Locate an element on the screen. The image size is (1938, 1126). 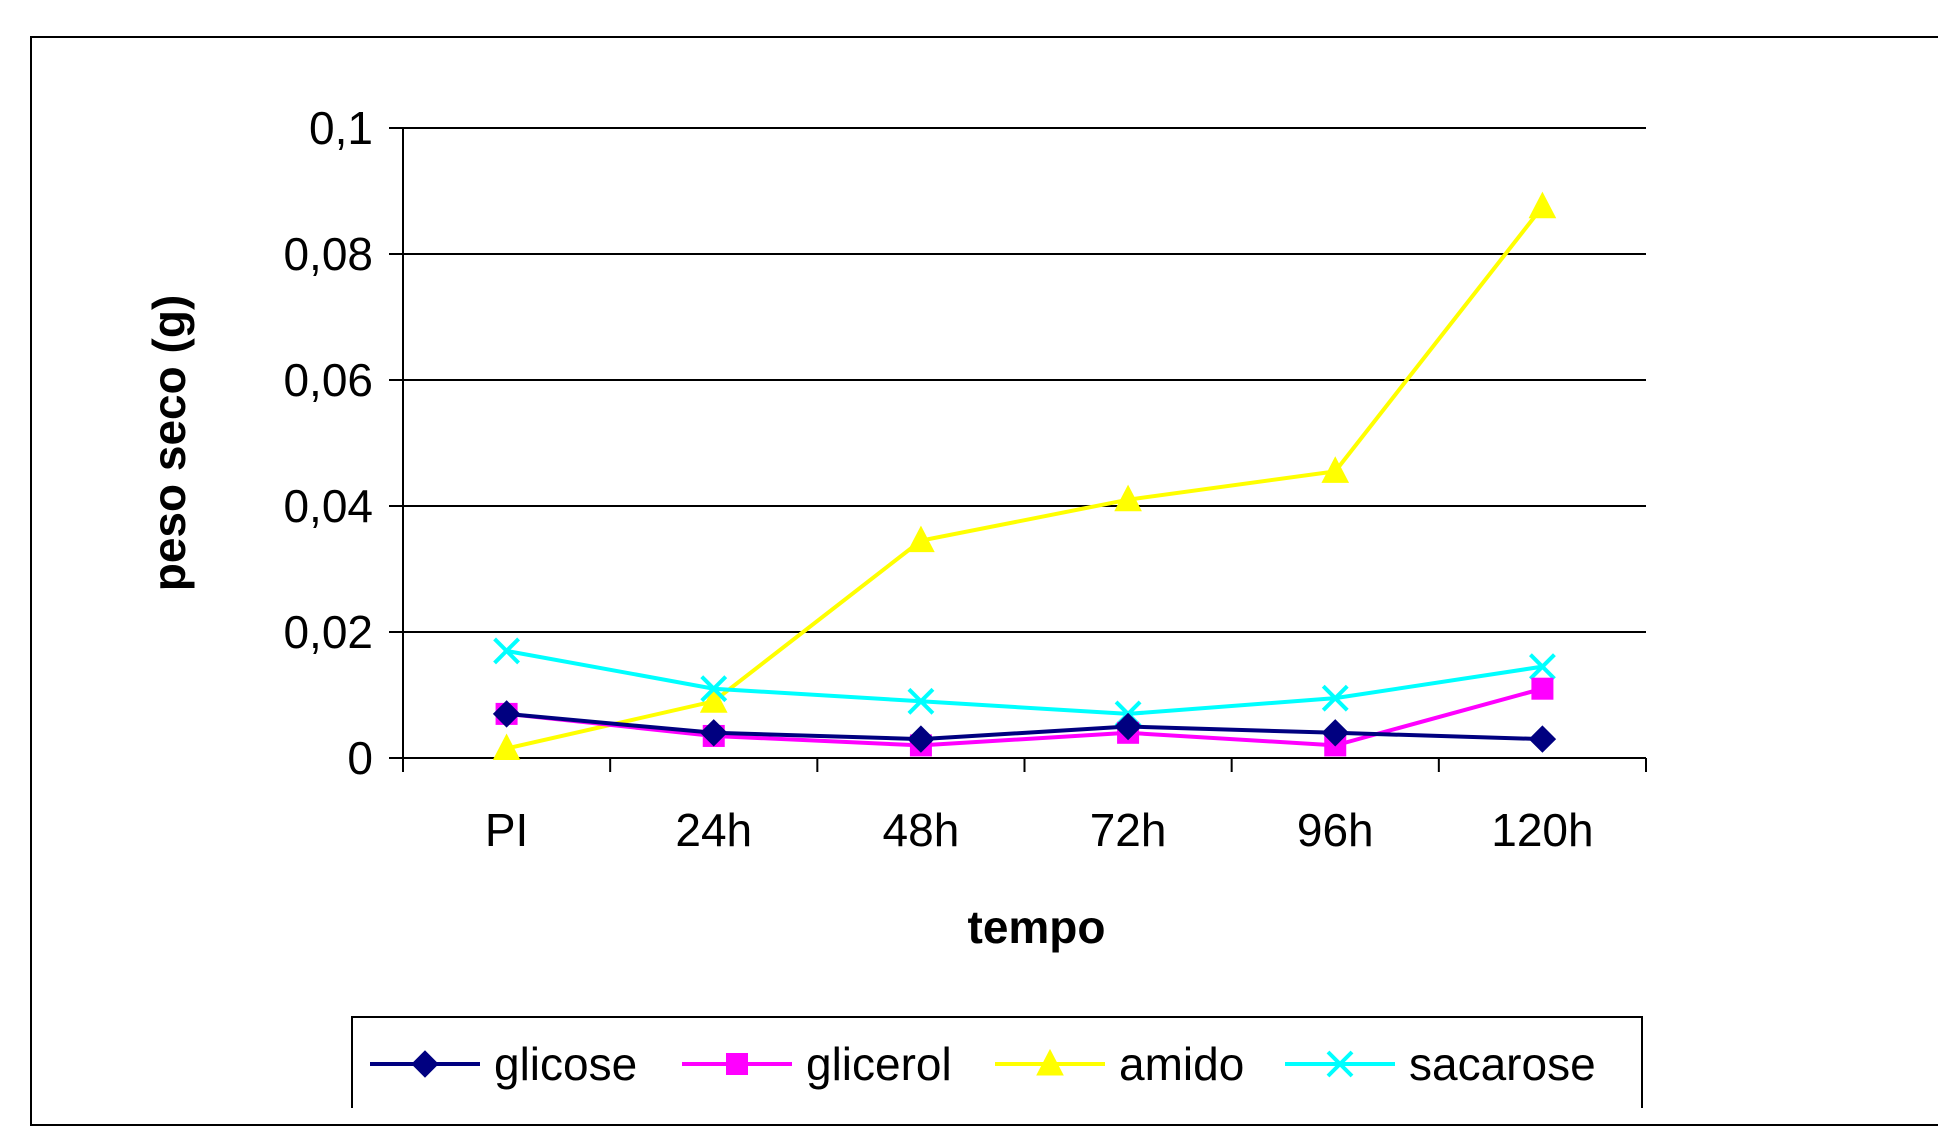
x-axis-title: tempo is located at coordinates (1037, 927).